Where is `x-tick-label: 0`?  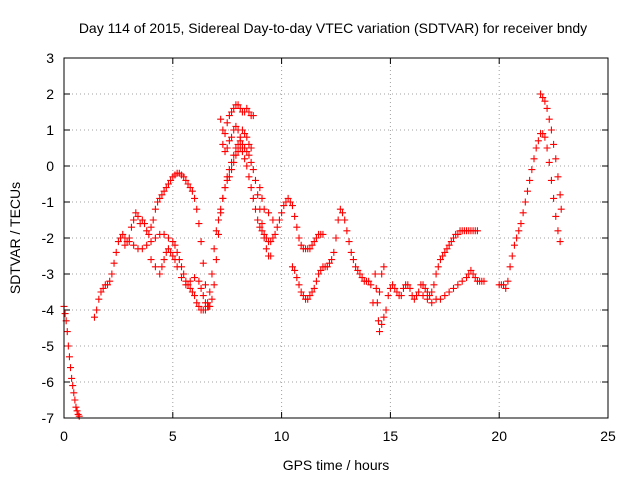 x-tick-label: 0 is located at coordinates (64, 436).